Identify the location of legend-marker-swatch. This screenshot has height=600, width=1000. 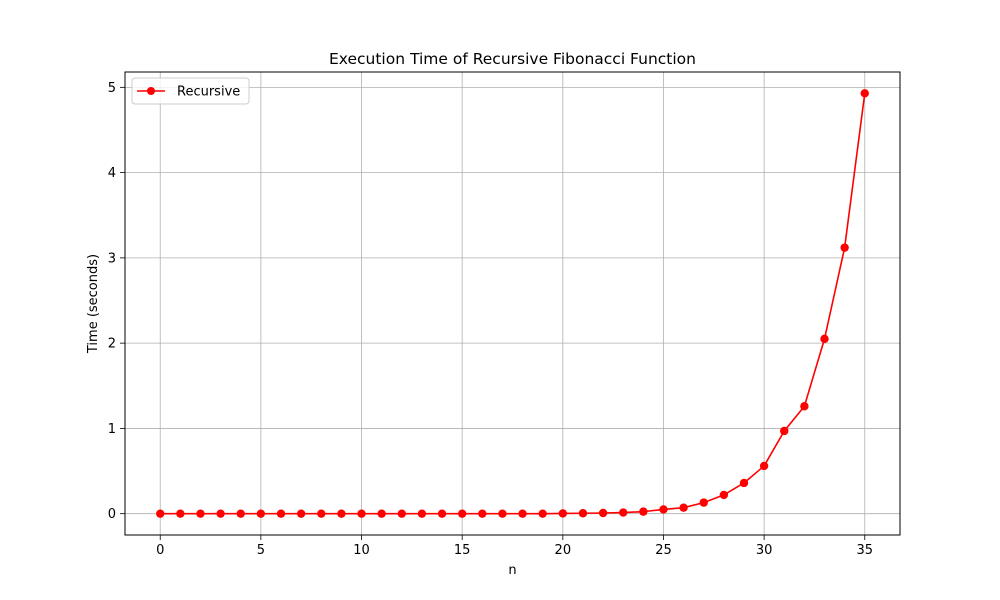
(151, 91).